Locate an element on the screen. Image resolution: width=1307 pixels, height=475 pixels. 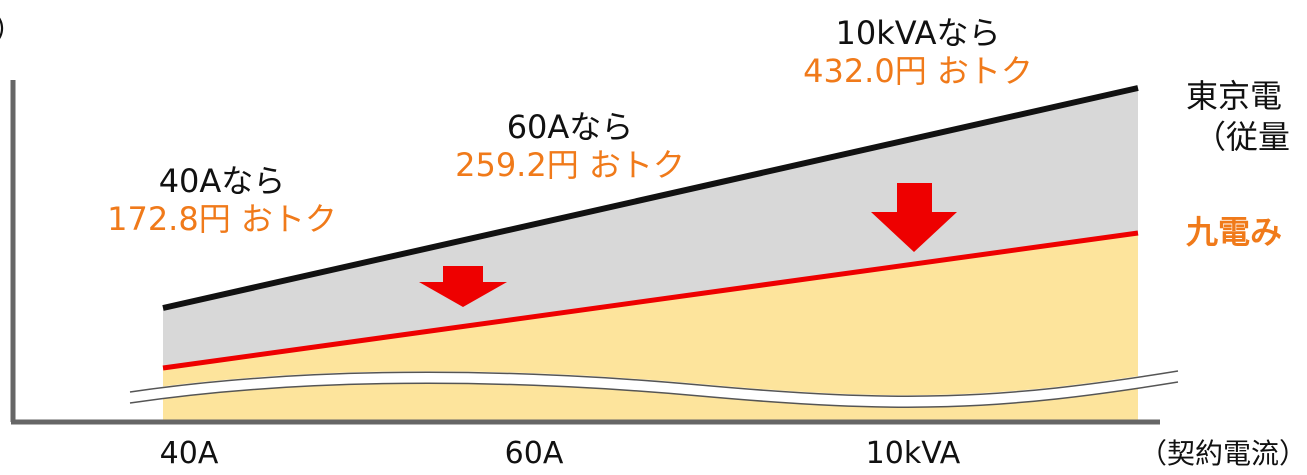
legend-tokyo-subname: （従量 is located at coordinates (1242, 137).